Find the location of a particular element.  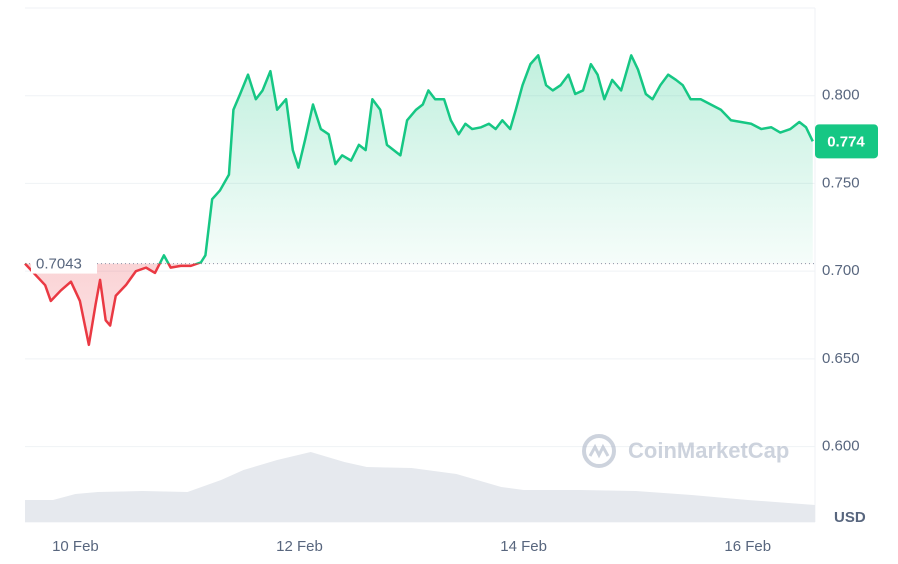

baseline-label: 0.7043 is located at coordinates (59, 264).